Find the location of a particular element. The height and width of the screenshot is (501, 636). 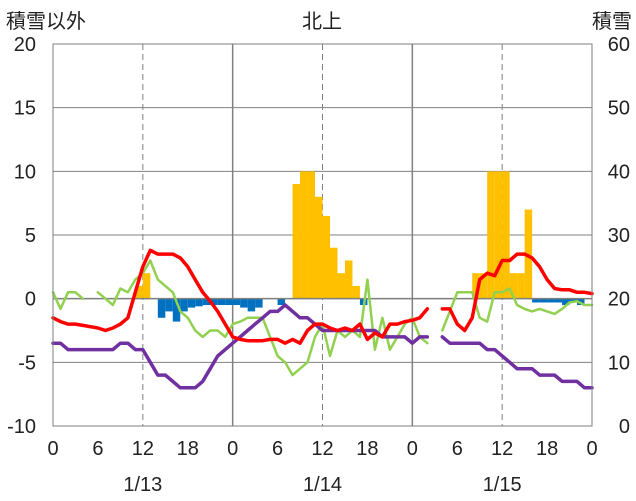

right-tick-label: 30 is located at coordinates (619, 236).